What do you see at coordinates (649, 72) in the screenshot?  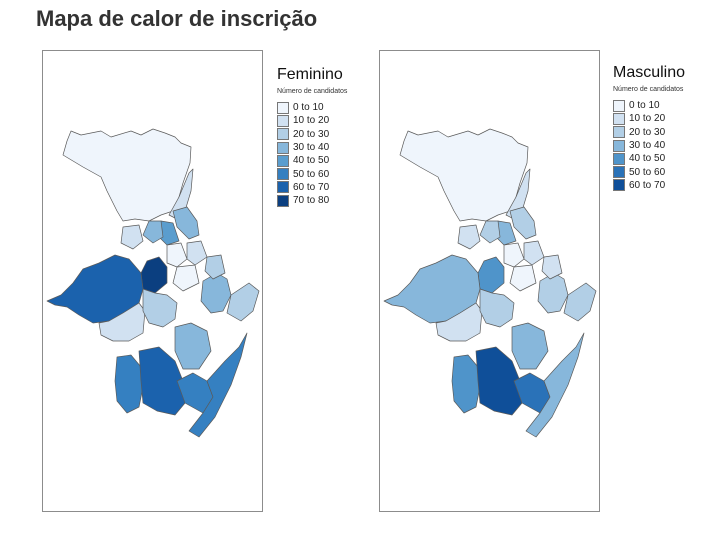 I see `legend-title: Masculino` at bounding box center [649, 72].